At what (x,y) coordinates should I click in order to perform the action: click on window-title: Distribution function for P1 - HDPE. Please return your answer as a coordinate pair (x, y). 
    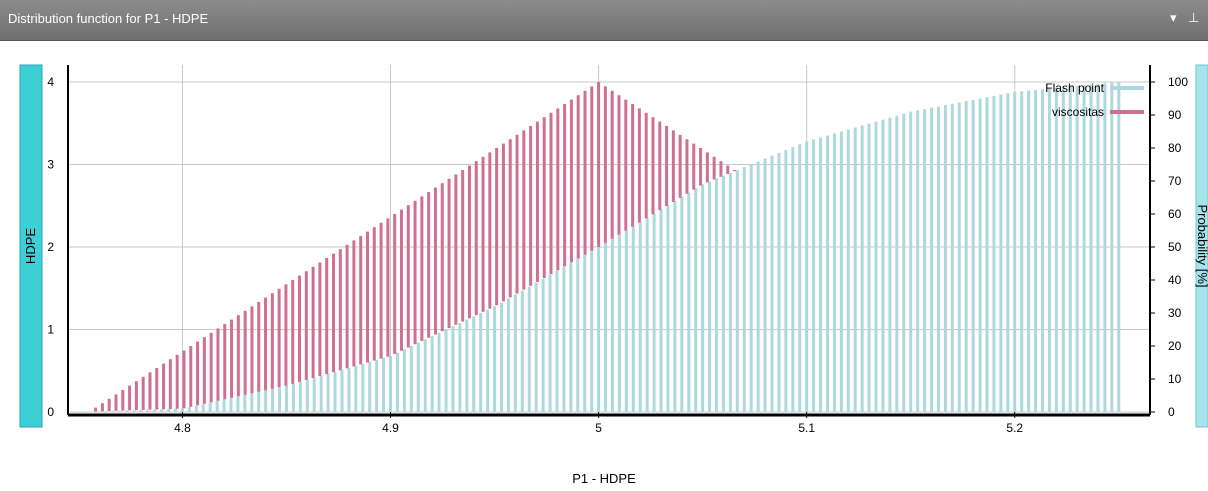
    Looking at the image, I should click on (108, 18).